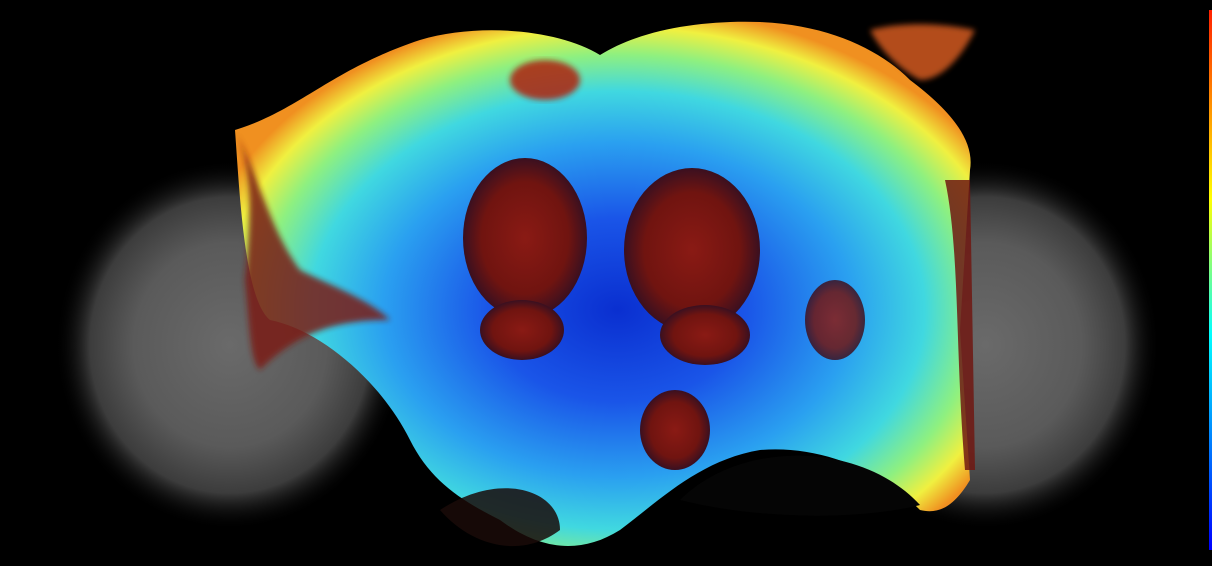 The image size is (1212, 566). What do you see at coordinates (835, 320) in the screenshot?
I see `side-blob` at bounding box center [835, 320].